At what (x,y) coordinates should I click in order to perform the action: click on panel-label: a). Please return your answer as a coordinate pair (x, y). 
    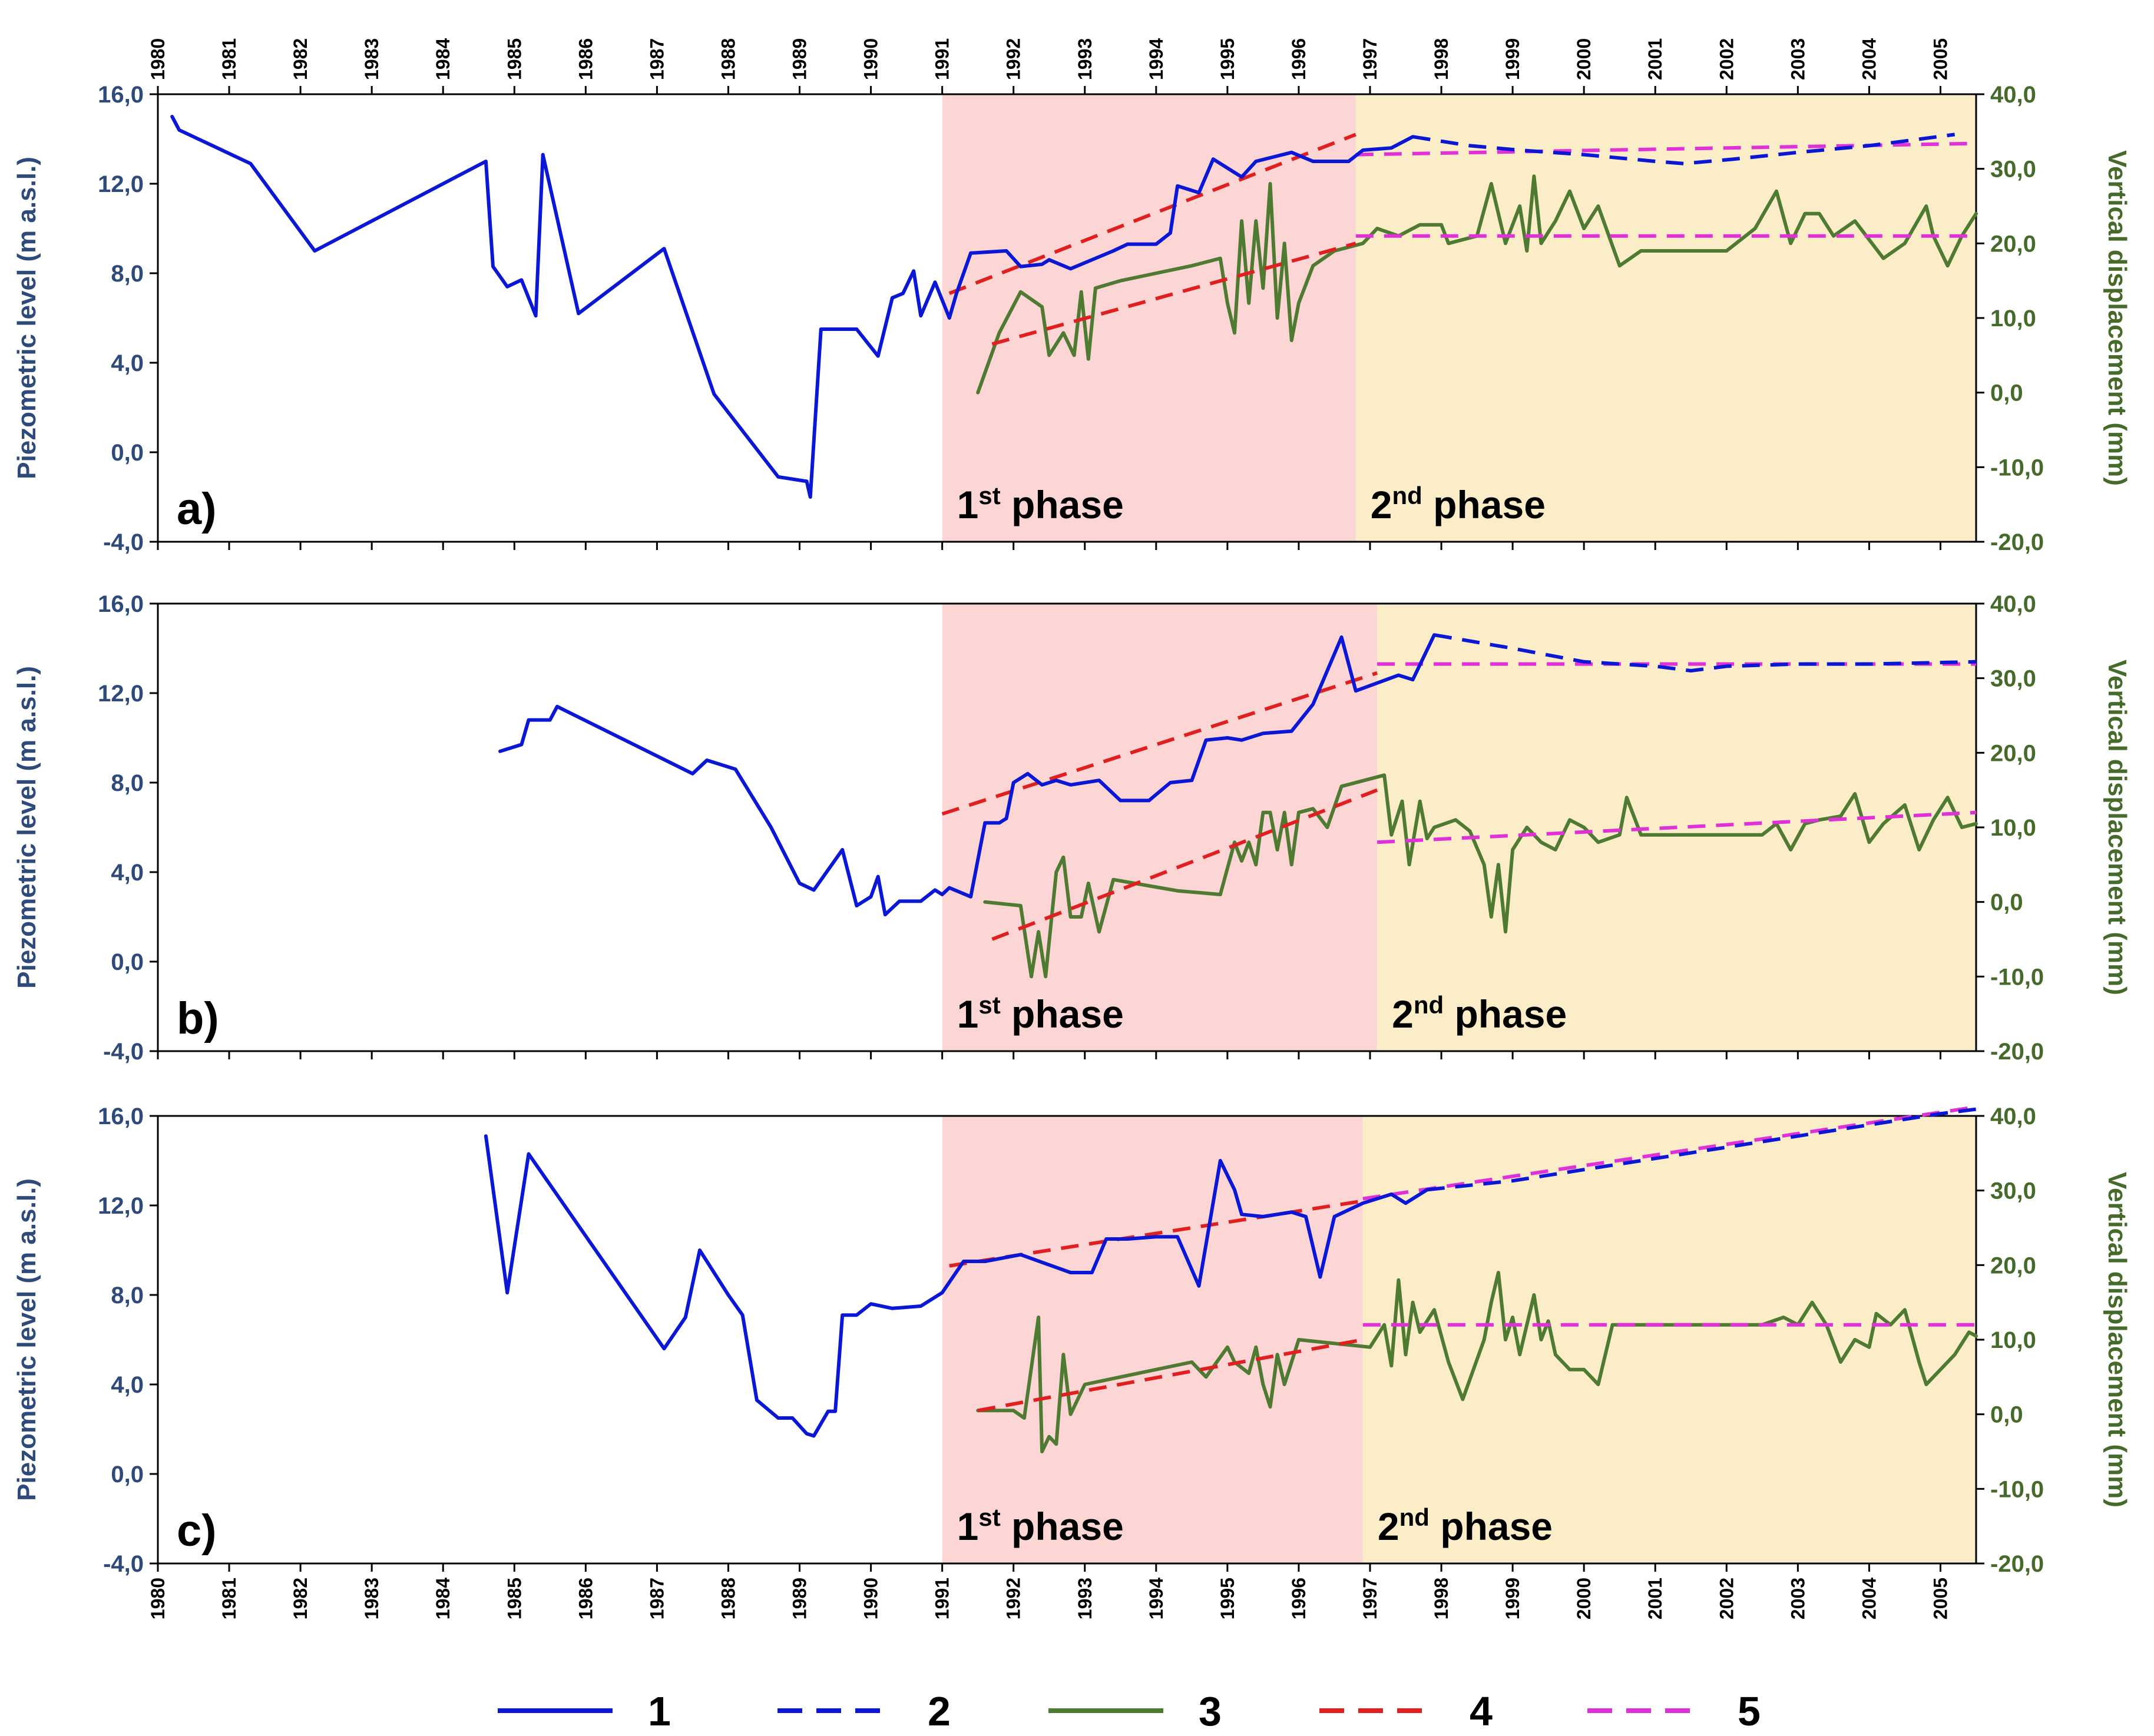
    Looking at the image, I should click on (197, 509).